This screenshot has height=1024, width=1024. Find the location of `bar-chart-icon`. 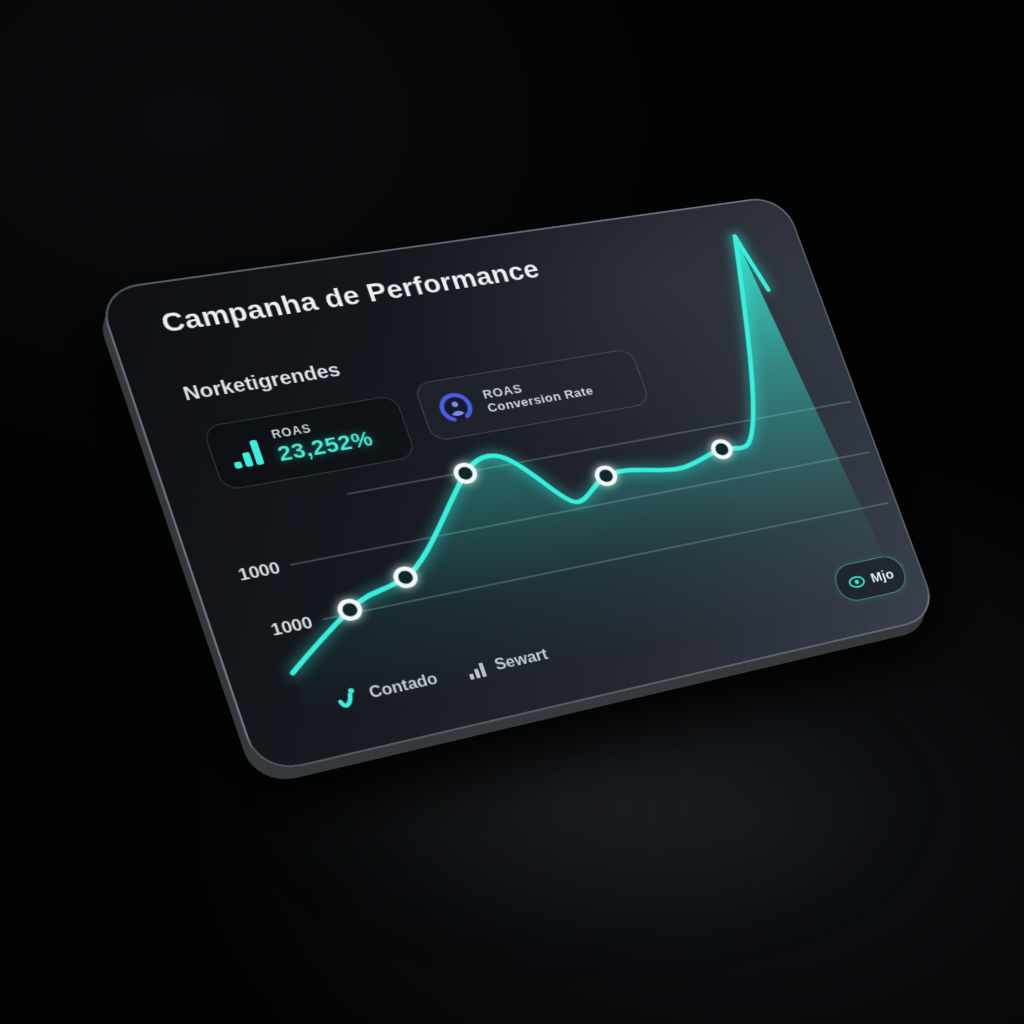

bar-chart-icon is located at coordinates (249, 454).